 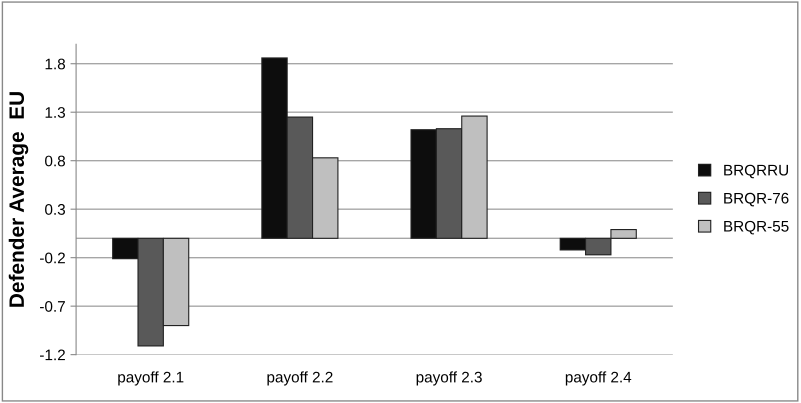 I want to click on y-tick-label: -0.7, so click(x=52, y=306).